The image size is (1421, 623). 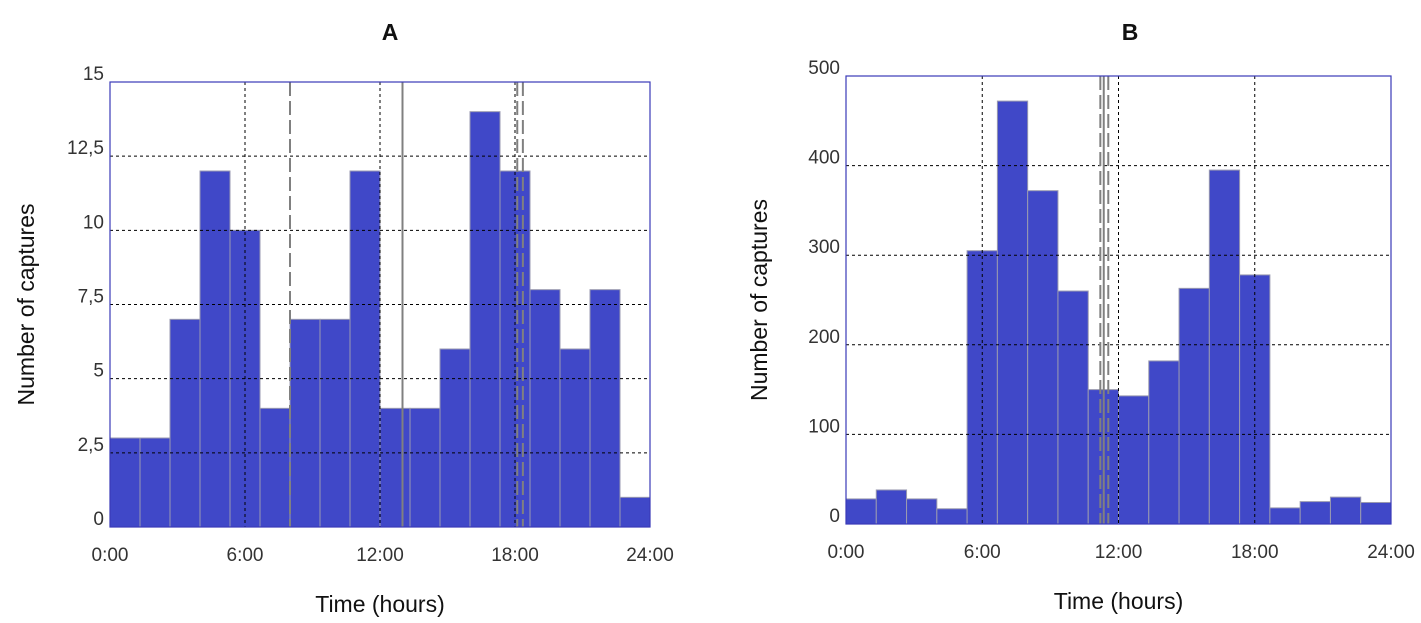 What do you see at coordinates (824, 68) in the screenshot?
I see `y-tick-label: 500` at bounding box center [824, 68].